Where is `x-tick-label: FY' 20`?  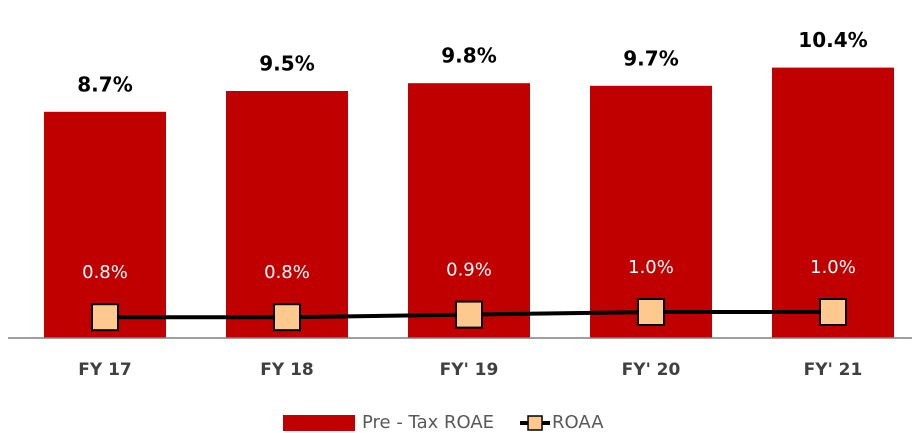
x-tick-label: FY' 20 is located at coordinates (651, 370).